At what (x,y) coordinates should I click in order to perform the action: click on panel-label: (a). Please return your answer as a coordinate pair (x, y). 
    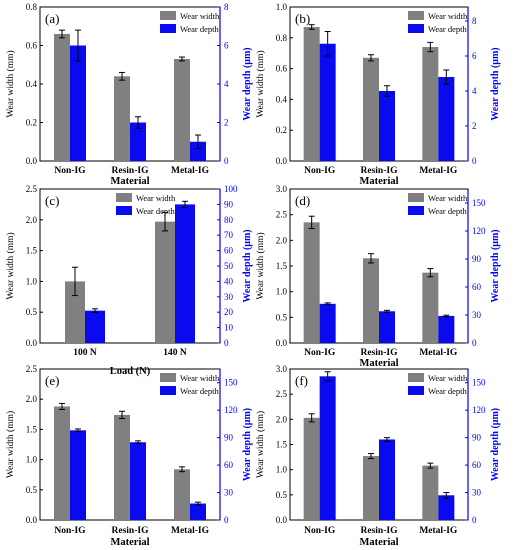
    Looking at the image, I should click on (52, 18).